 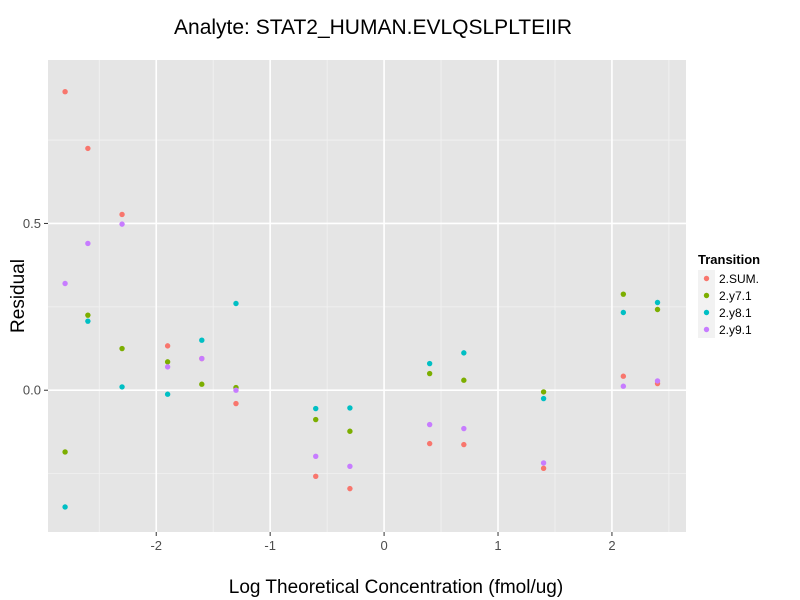 I want to click on legend-label: 2.y8.1, so click(x=735, y=313).